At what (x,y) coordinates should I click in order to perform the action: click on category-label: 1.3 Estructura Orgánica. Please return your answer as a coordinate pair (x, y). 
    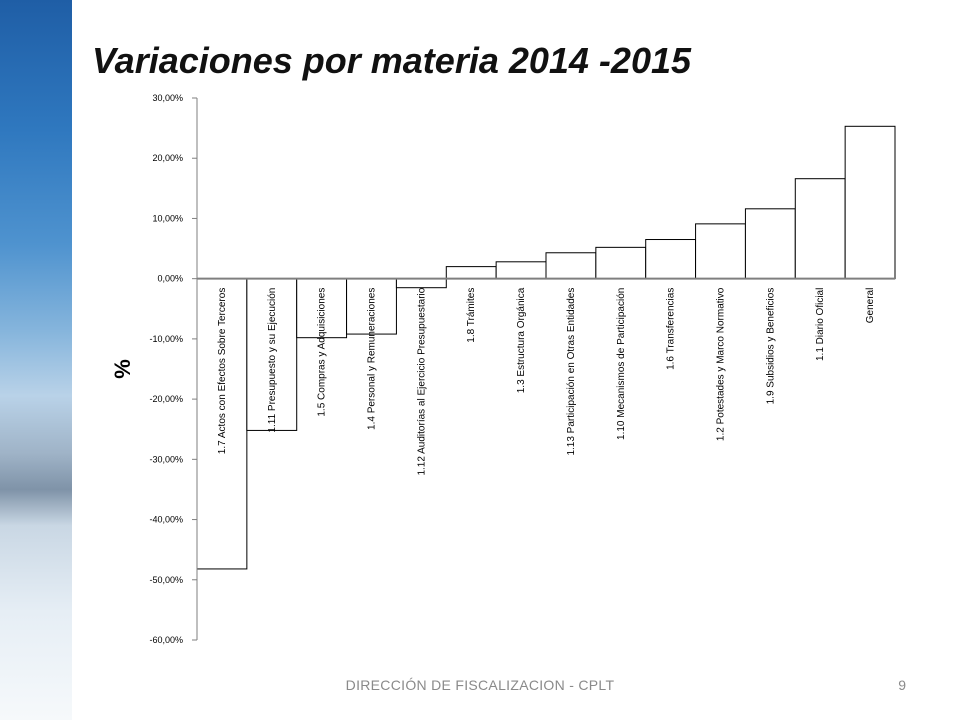
    Looking at the image, I should click on (521, 340).